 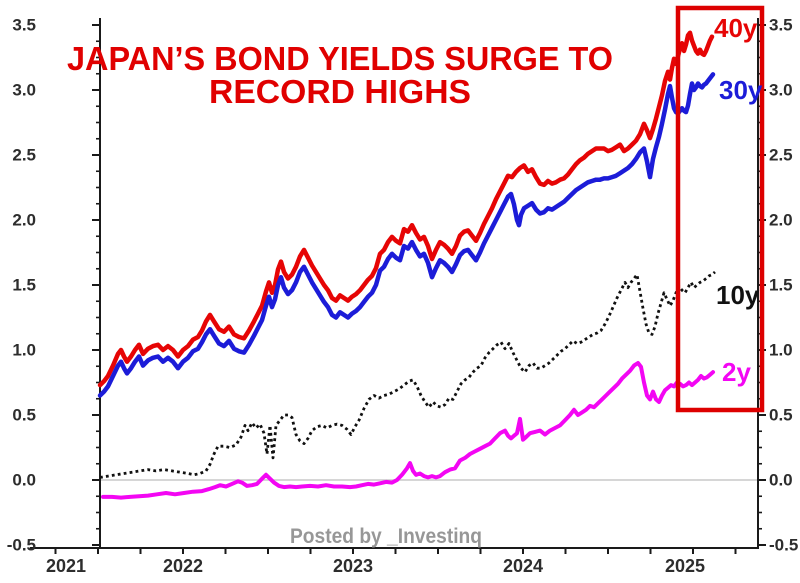 What do you see at coordinates (781, 25) in the screenshot?
I see `y-tick-label-right: 3.5` at bounding box center [781, 25].